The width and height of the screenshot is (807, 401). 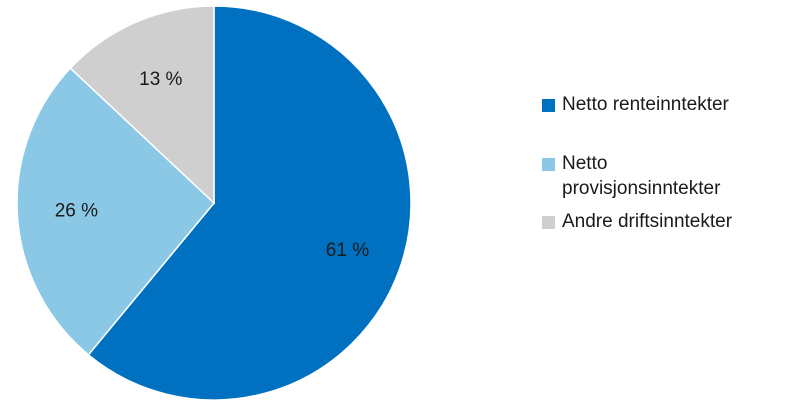 I want to click on legend-item-andre-driftsinntekter: Andre driftsinntekter, so click(x=674, y=221).